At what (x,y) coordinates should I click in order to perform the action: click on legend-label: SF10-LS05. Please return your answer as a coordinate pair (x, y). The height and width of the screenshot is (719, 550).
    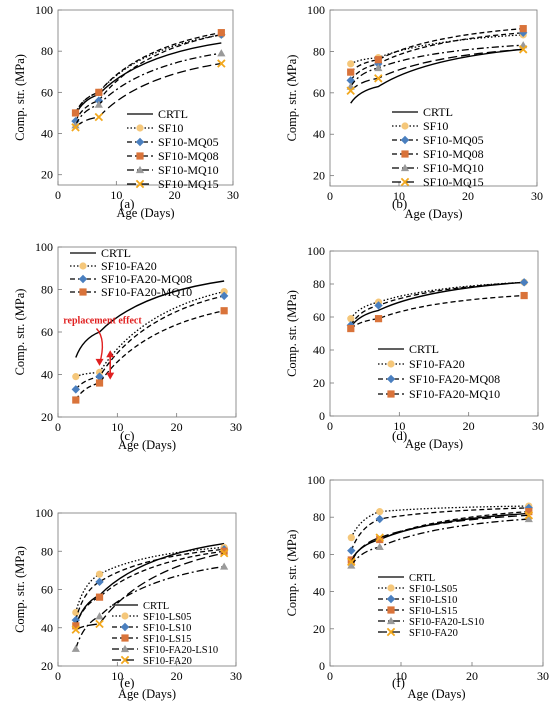
    Looking at the image, I should click on (433, 589).